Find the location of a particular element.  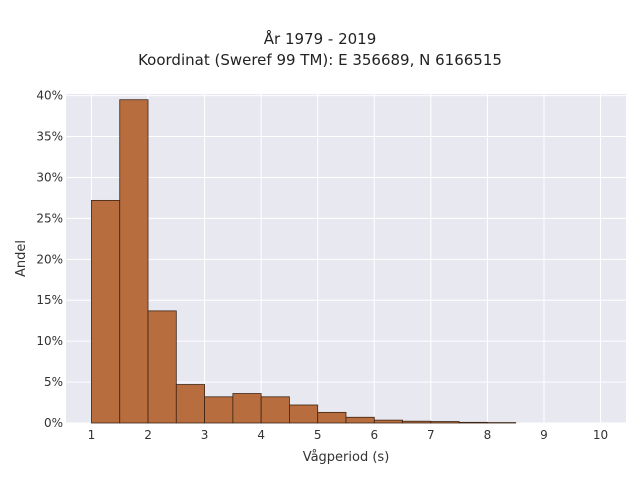

x-tick-label: 7 is located at coordinates (431, 435).